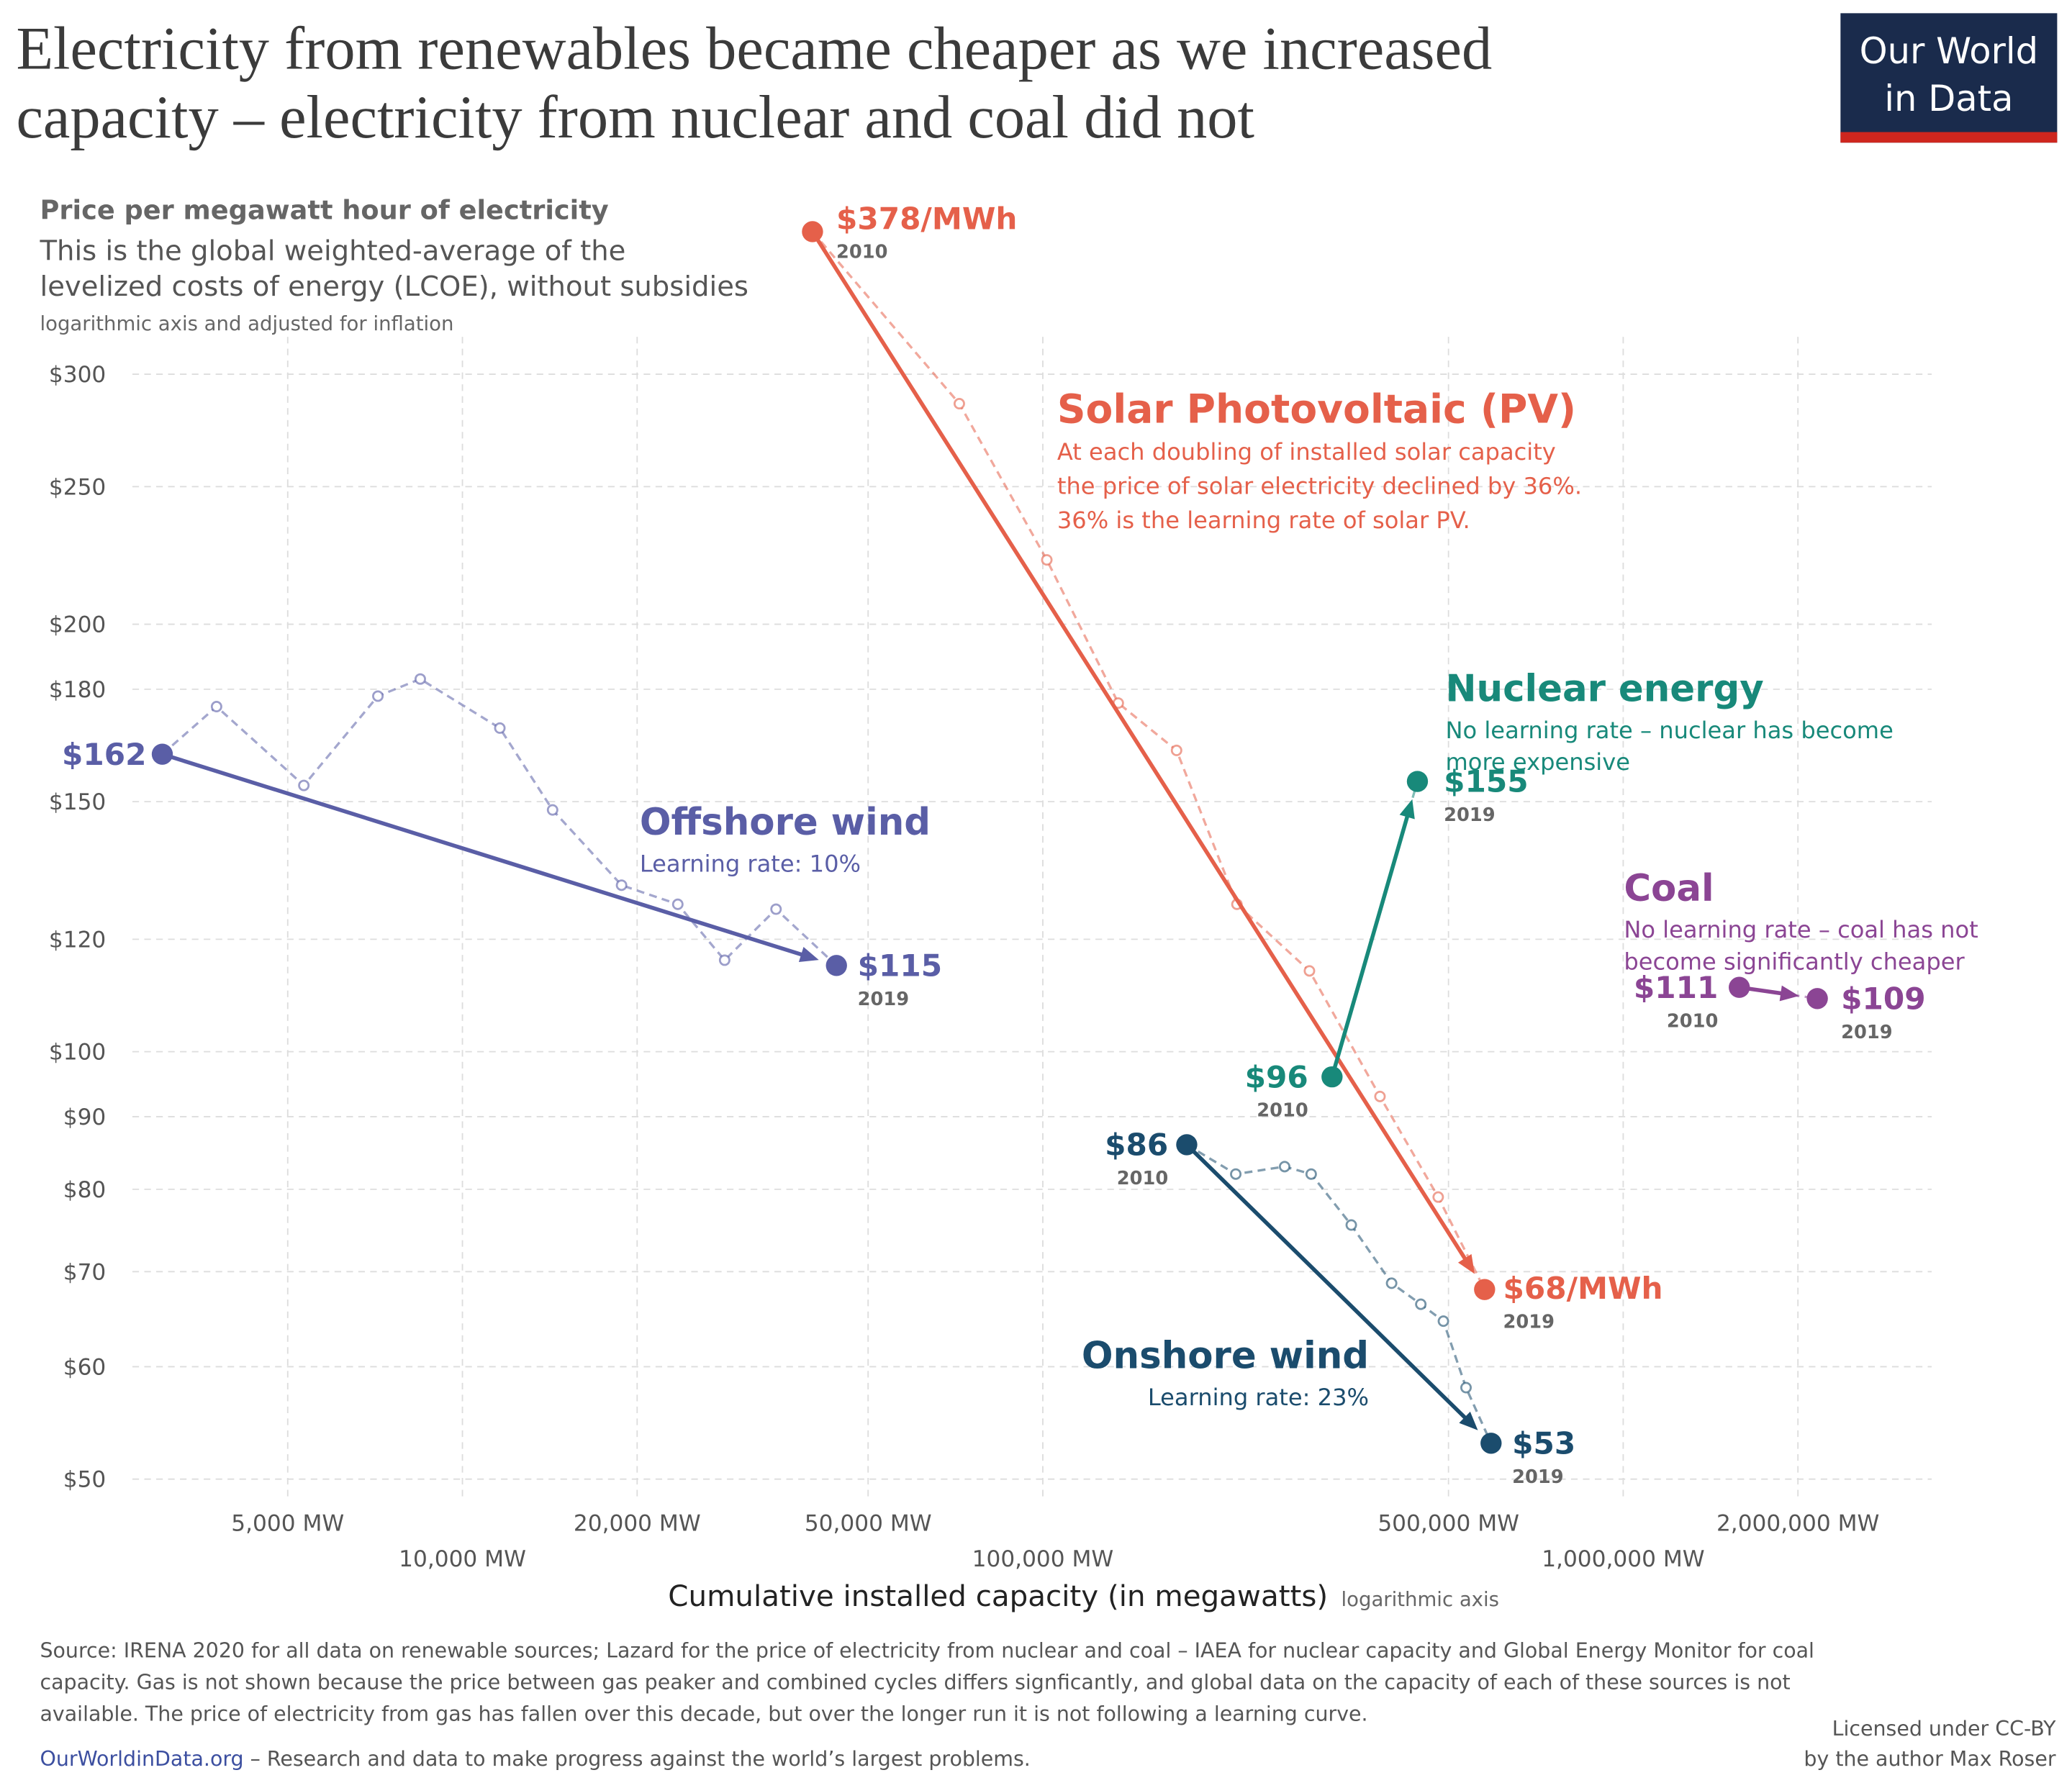  Describe the element at coordinates (1797, 1523) in the screenshot. I see `x-tick-label: 2,000,000 MW` at that location.